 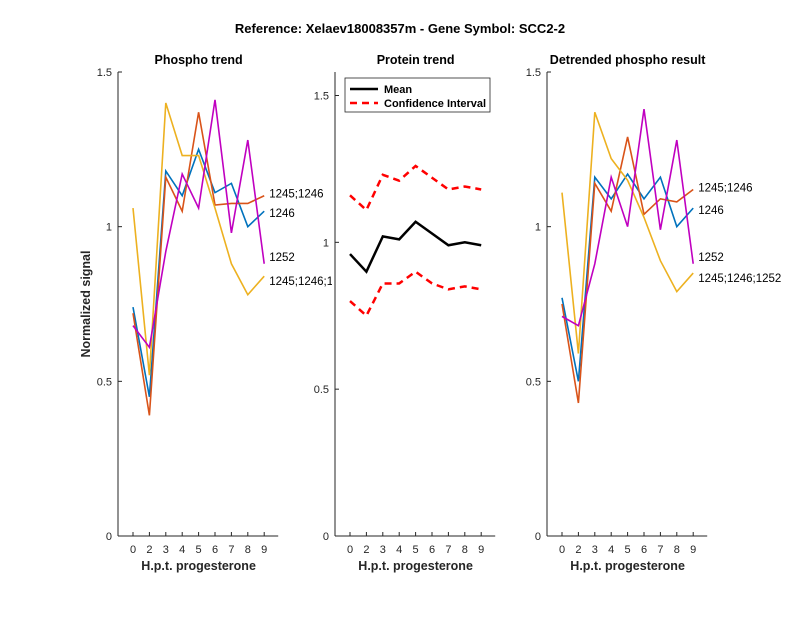 I want to click on legend-box, so click(x=417, y=95).